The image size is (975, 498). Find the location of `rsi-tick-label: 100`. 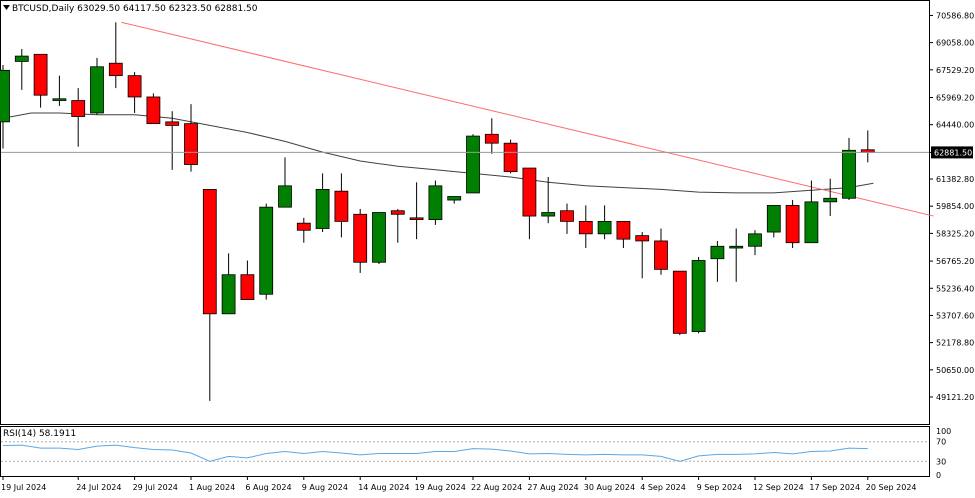

rsi-tick-label: 100 is located at coordinates (943, 431).